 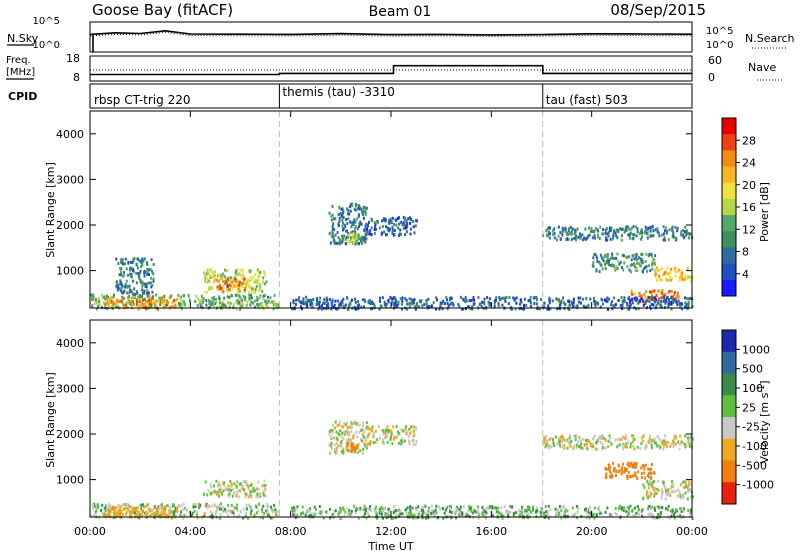 I want to click on colorbar-tick-label: 8, so click(x=745, y=252).